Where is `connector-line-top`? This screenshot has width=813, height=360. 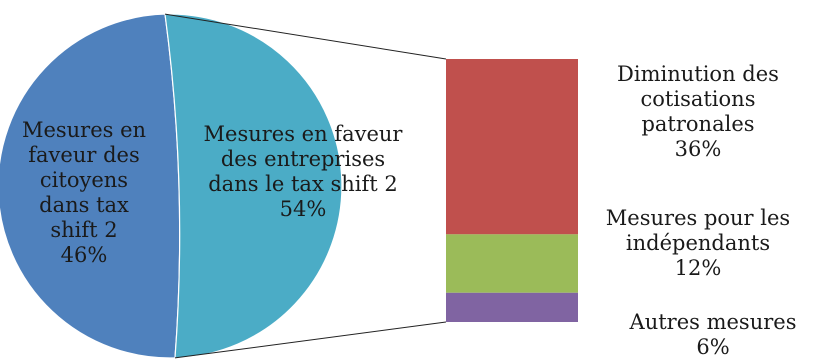 connector-line-top is located at coordinates (305, 36).